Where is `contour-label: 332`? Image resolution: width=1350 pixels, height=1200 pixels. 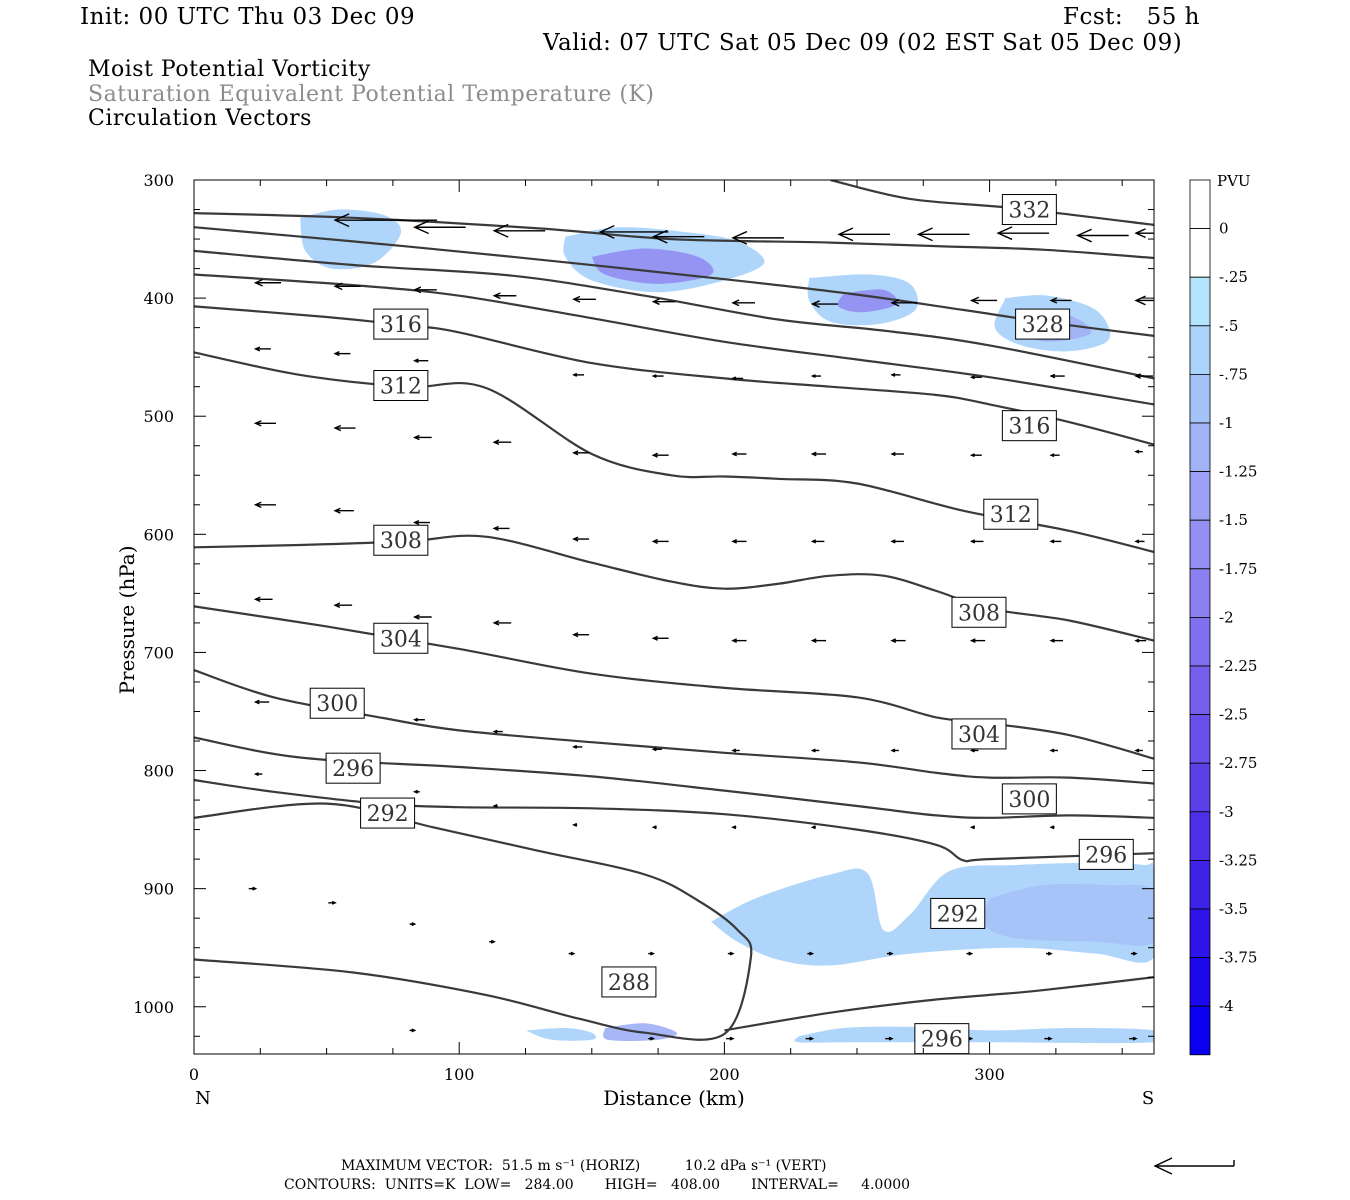
contour-label: 332 is located at coordinates (1029, 210).